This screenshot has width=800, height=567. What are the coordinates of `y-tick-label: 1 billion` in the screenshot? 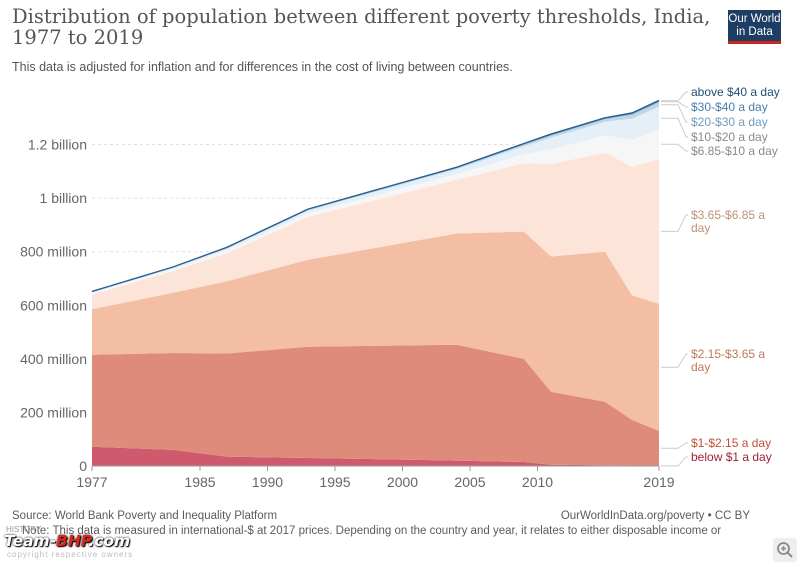 It's located at (63, 198).